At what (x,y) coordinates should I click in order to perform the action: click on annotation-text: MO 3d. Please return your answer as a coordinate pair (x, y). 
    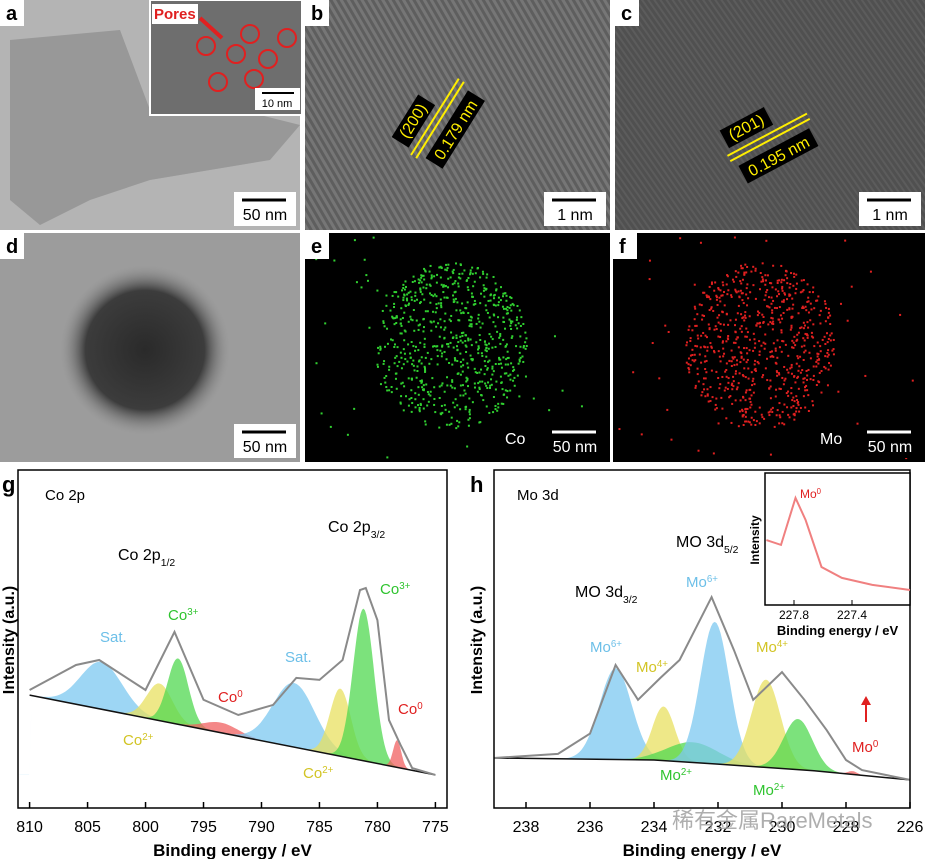
    Looking at the image, I should click on (700, 542).